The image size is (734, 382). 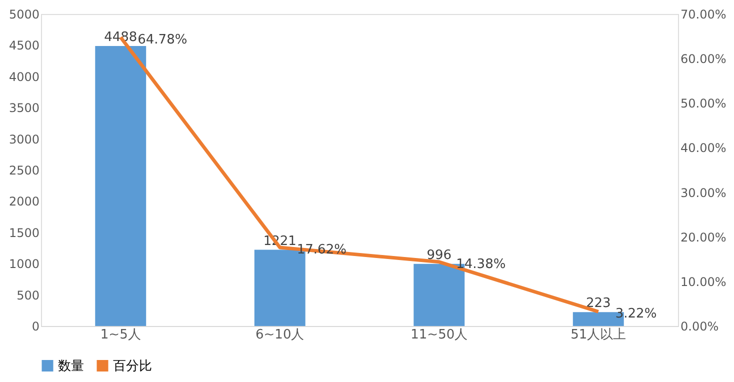 I want to click on y-tick-label: 1000, so click(x=24, y=264).